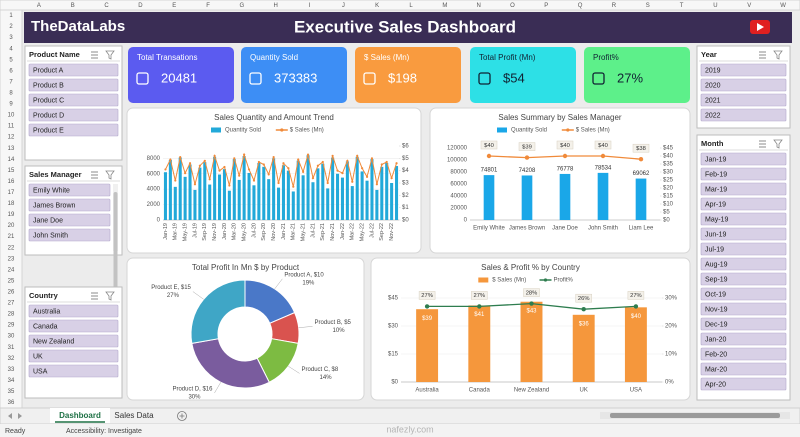 This screenshot has width=800, height=437. Describe the element at coordinates (603, 146) in the screenshot. I see `line-data-label: $40` at that location.